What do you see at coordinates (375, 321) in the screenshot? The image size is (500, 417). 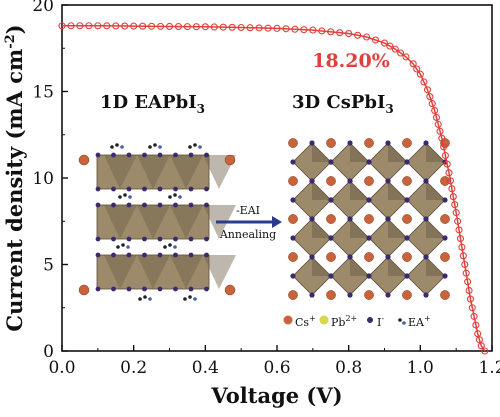 I see `legend-i: I-` at bounding box center [375, 321].